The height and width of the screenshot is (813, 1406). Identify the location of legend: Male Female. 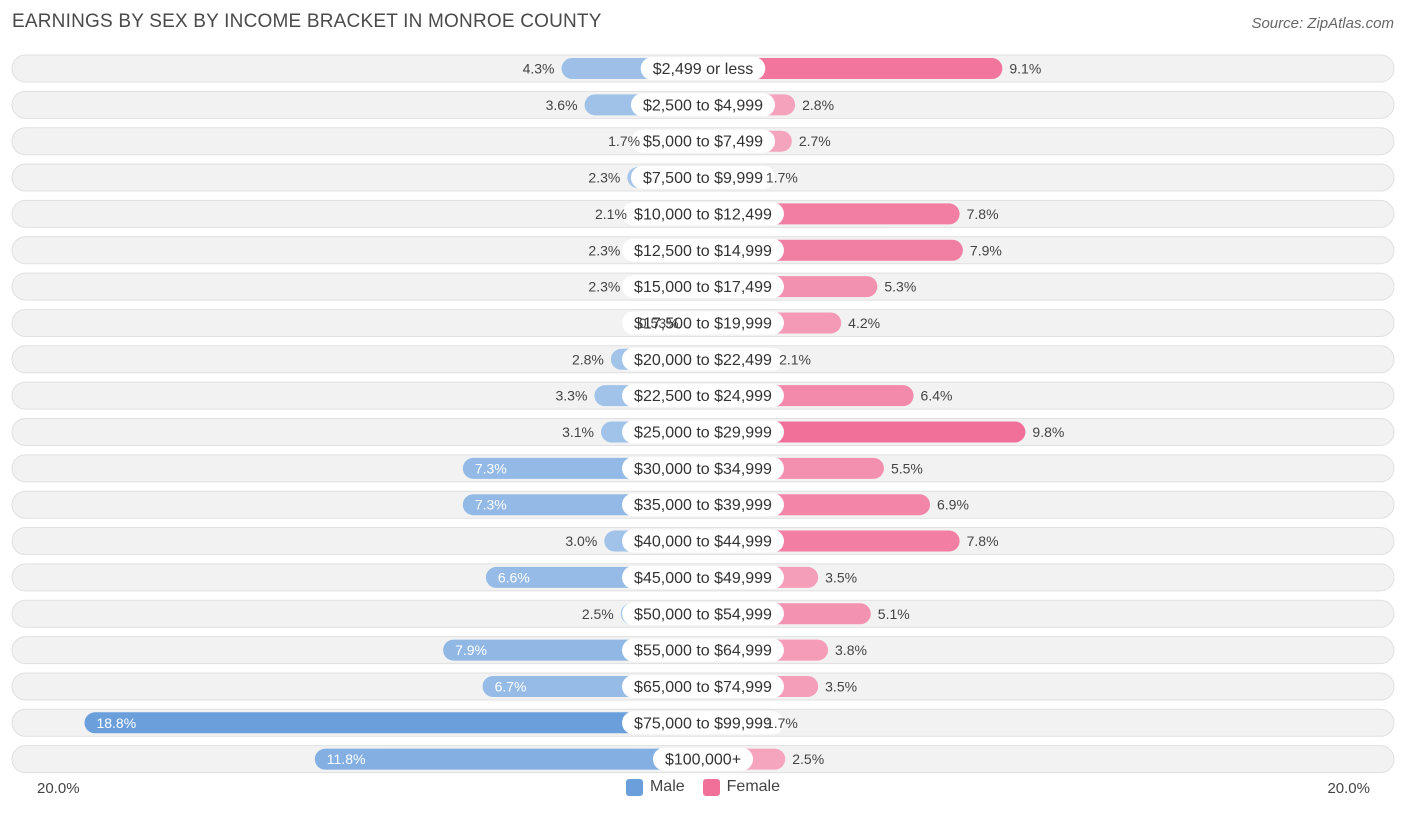
(703, 787).